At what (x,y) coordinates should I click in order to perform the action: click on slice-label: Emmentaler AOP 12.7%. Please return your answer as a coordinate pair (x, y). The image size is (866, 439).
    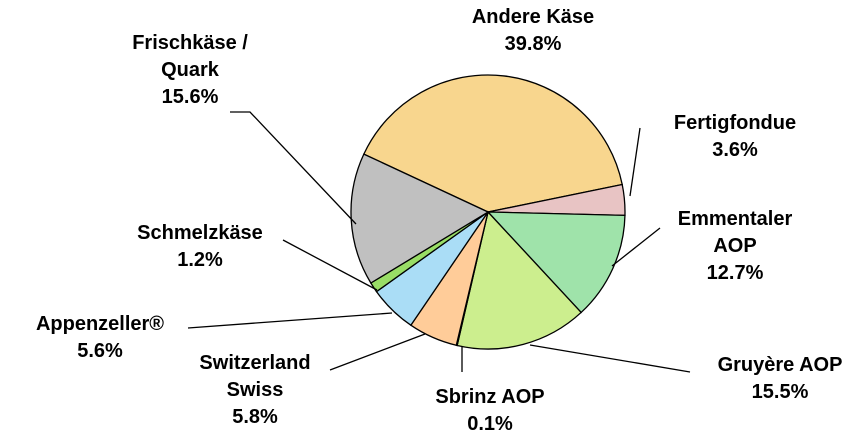
    Looking at the image, I should click on (735, 246).